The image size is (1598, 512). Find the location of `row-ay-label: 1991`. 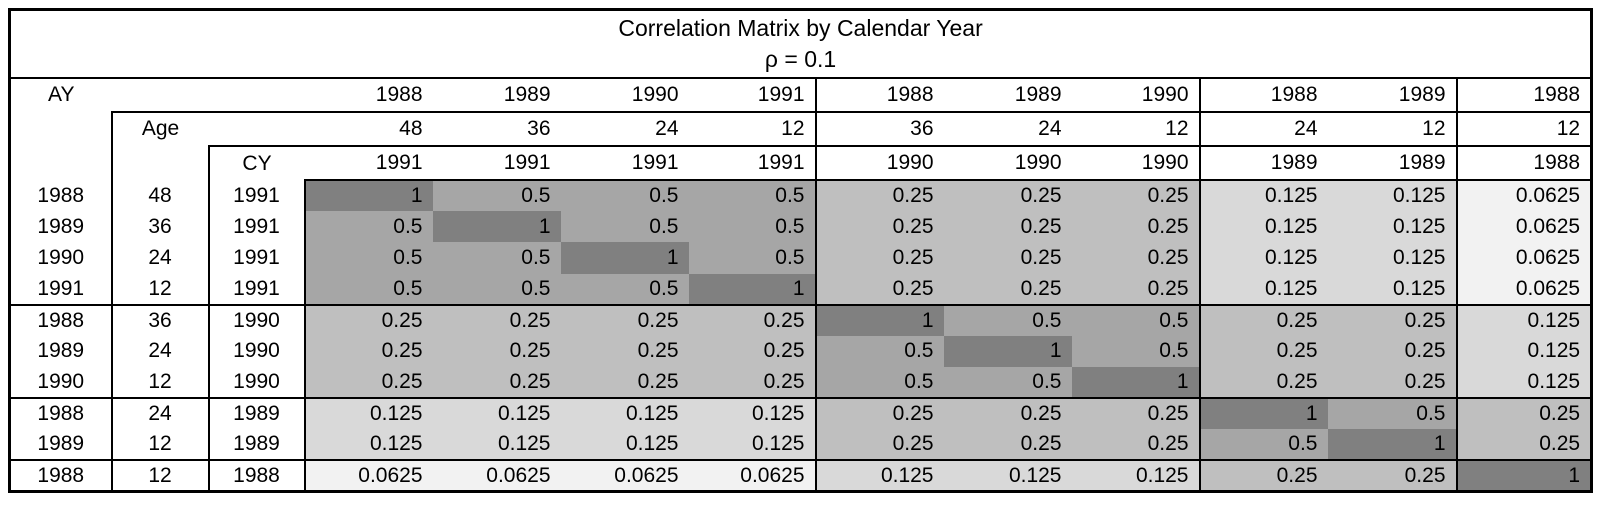

row-ay-label: 1991 is located at coordinates (61, 289).